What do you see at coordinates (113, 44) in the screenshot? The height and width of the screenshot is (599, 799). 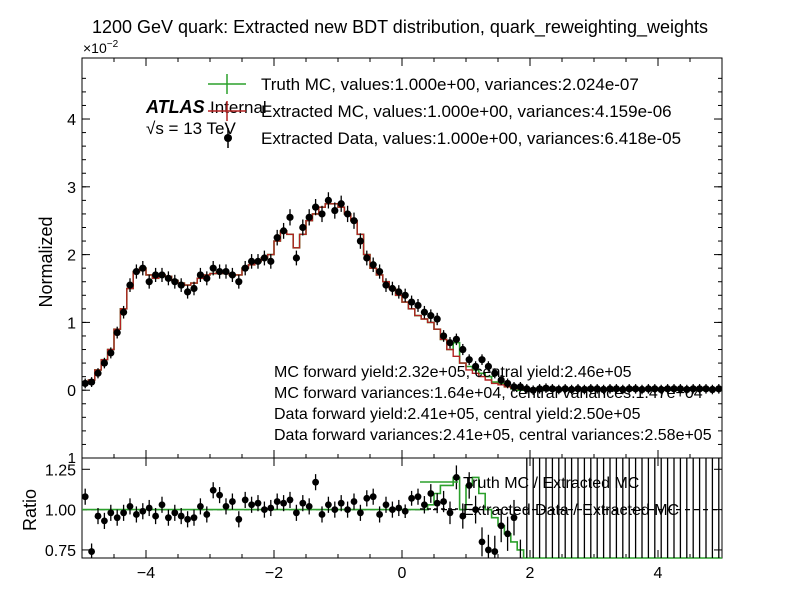 I see `y-multiplier-exp: −2` at bounding box center [113, 44].